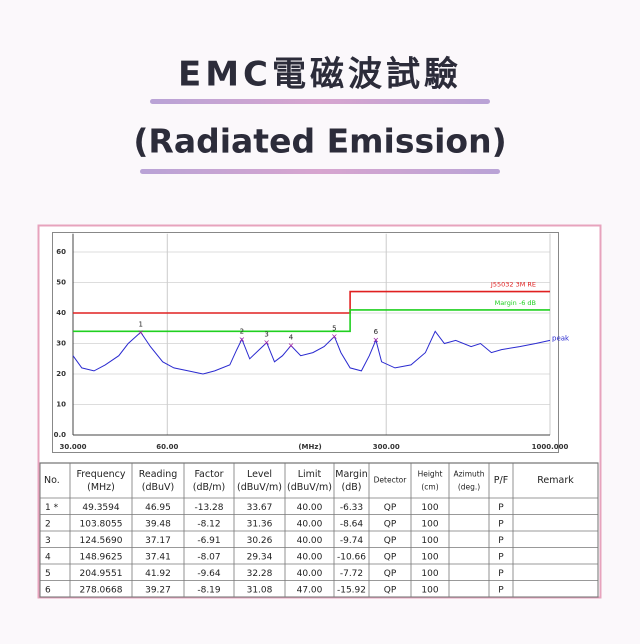  I want to click on table-cell: 39.48, so click(158, 524).